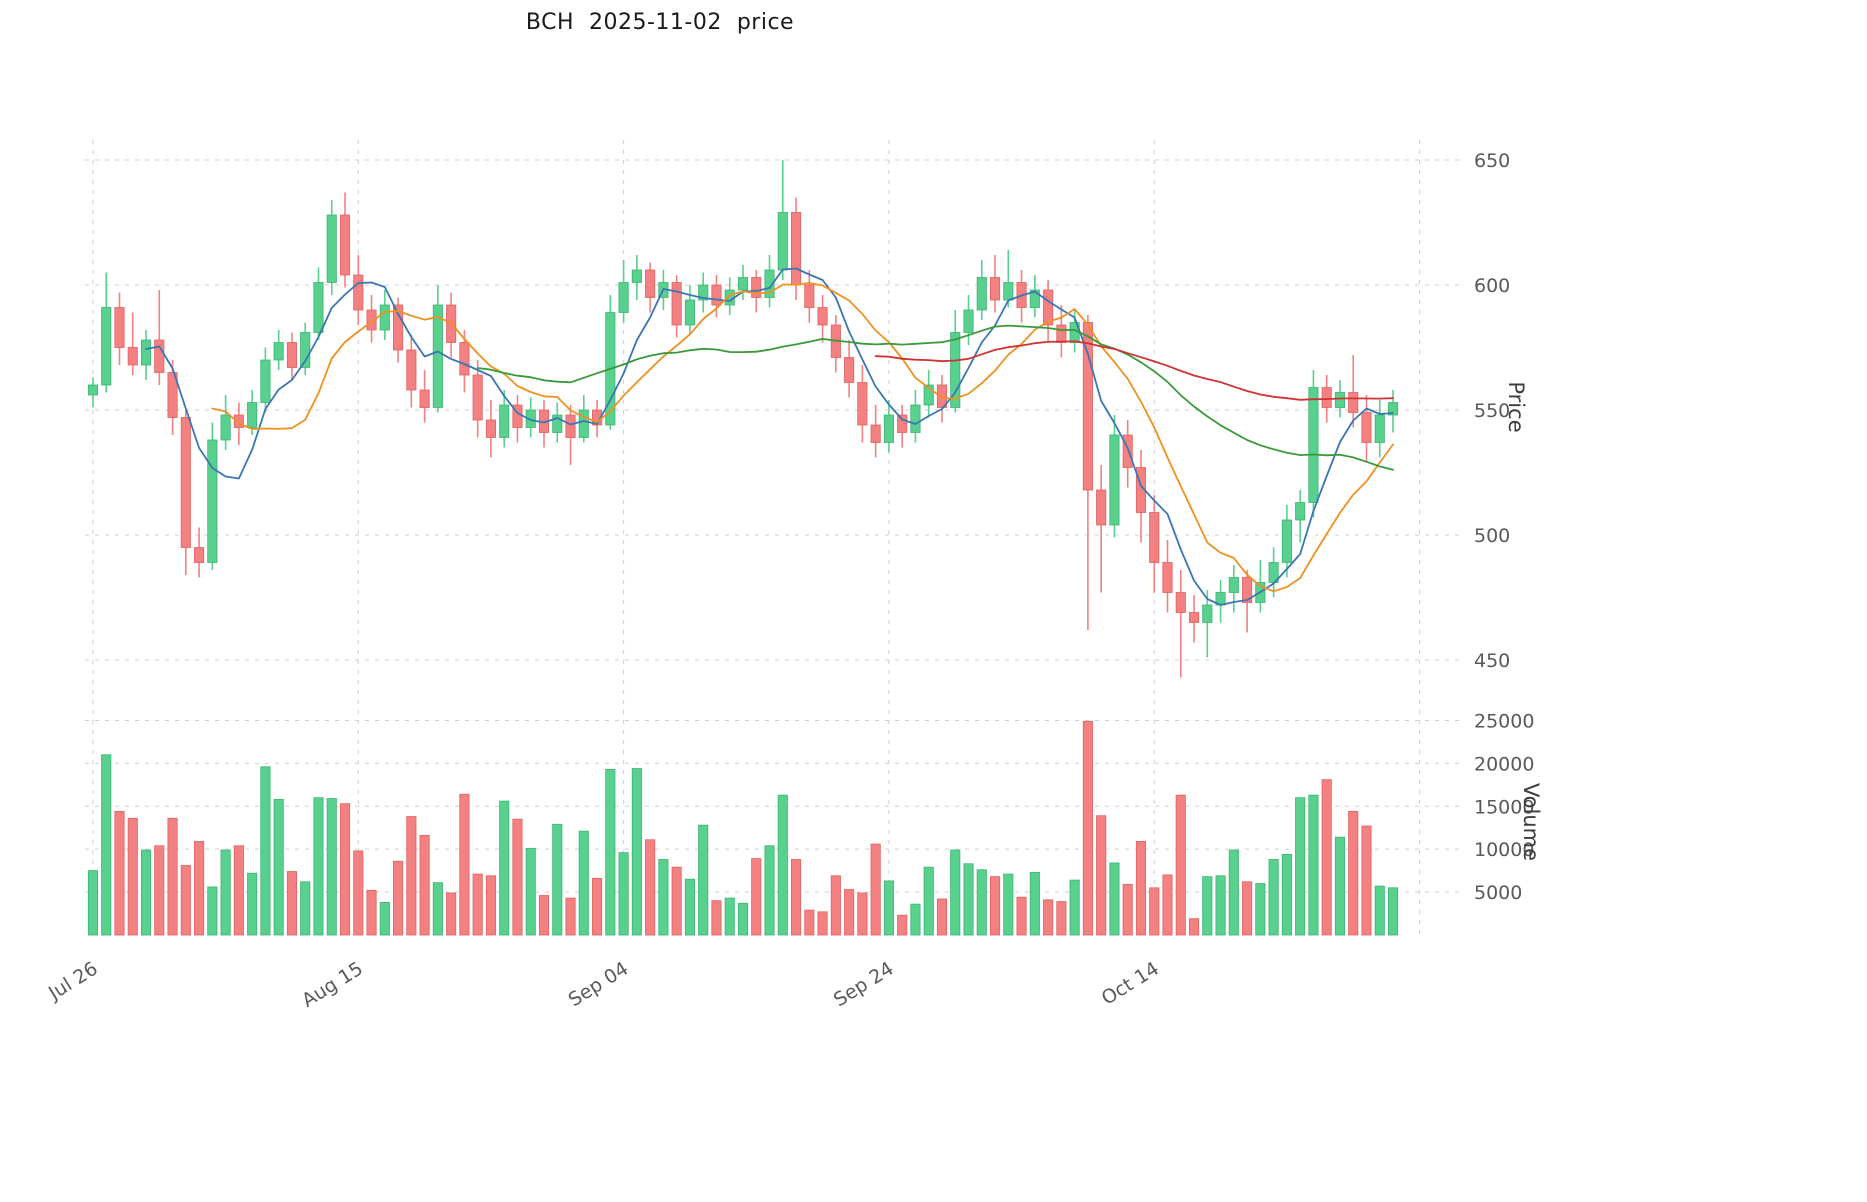  Describe the element at coordinates (1134, 370) in the screenshot. I see `ma-line-ma60` at that location.